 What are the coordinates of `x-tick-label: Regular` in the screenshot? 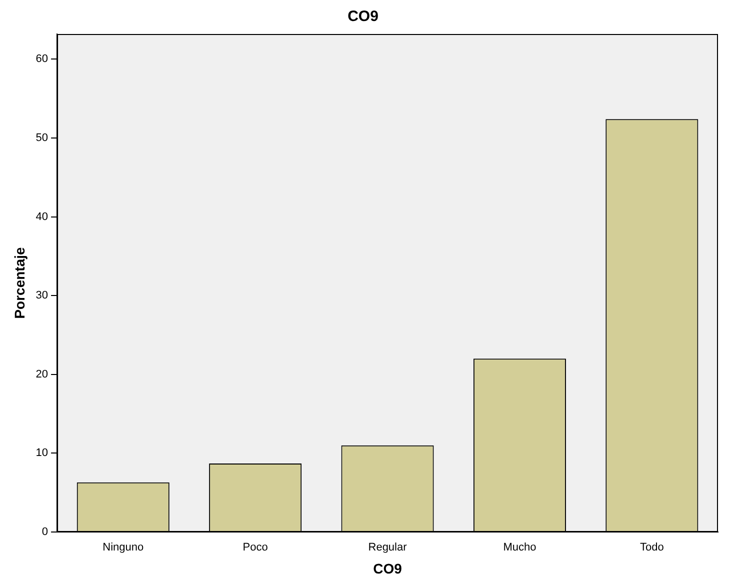 It's located at (388, 548).